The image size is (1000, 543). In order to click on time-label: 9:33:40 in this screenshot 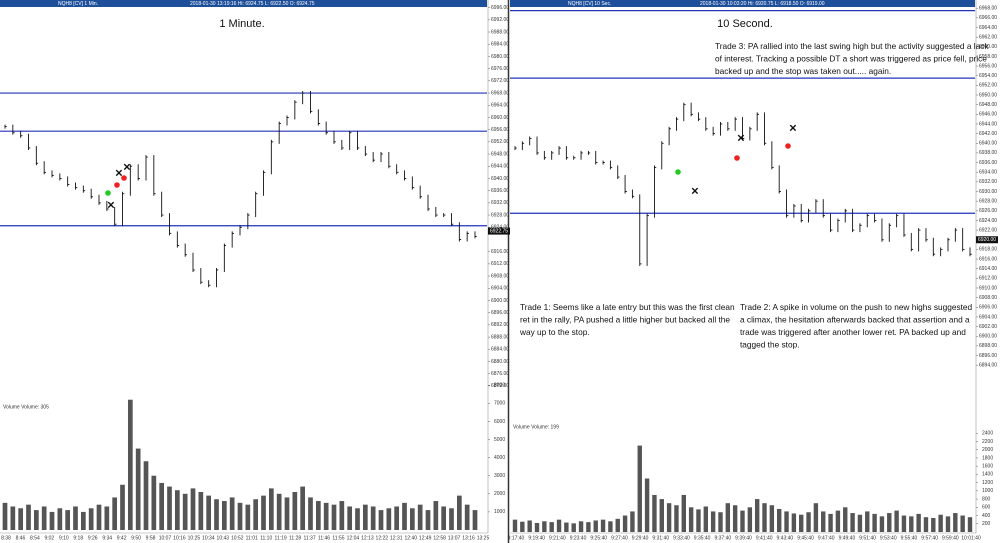, I will do `click(681, 538)`.